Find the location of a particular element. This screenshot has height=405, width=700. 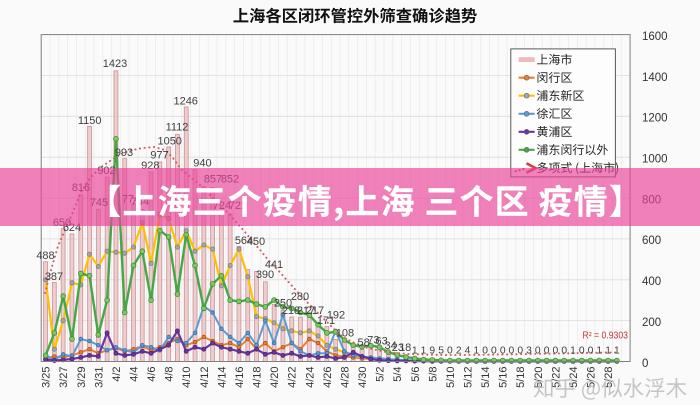

svg-text: 4/28 is located at coordinates (345, 377).